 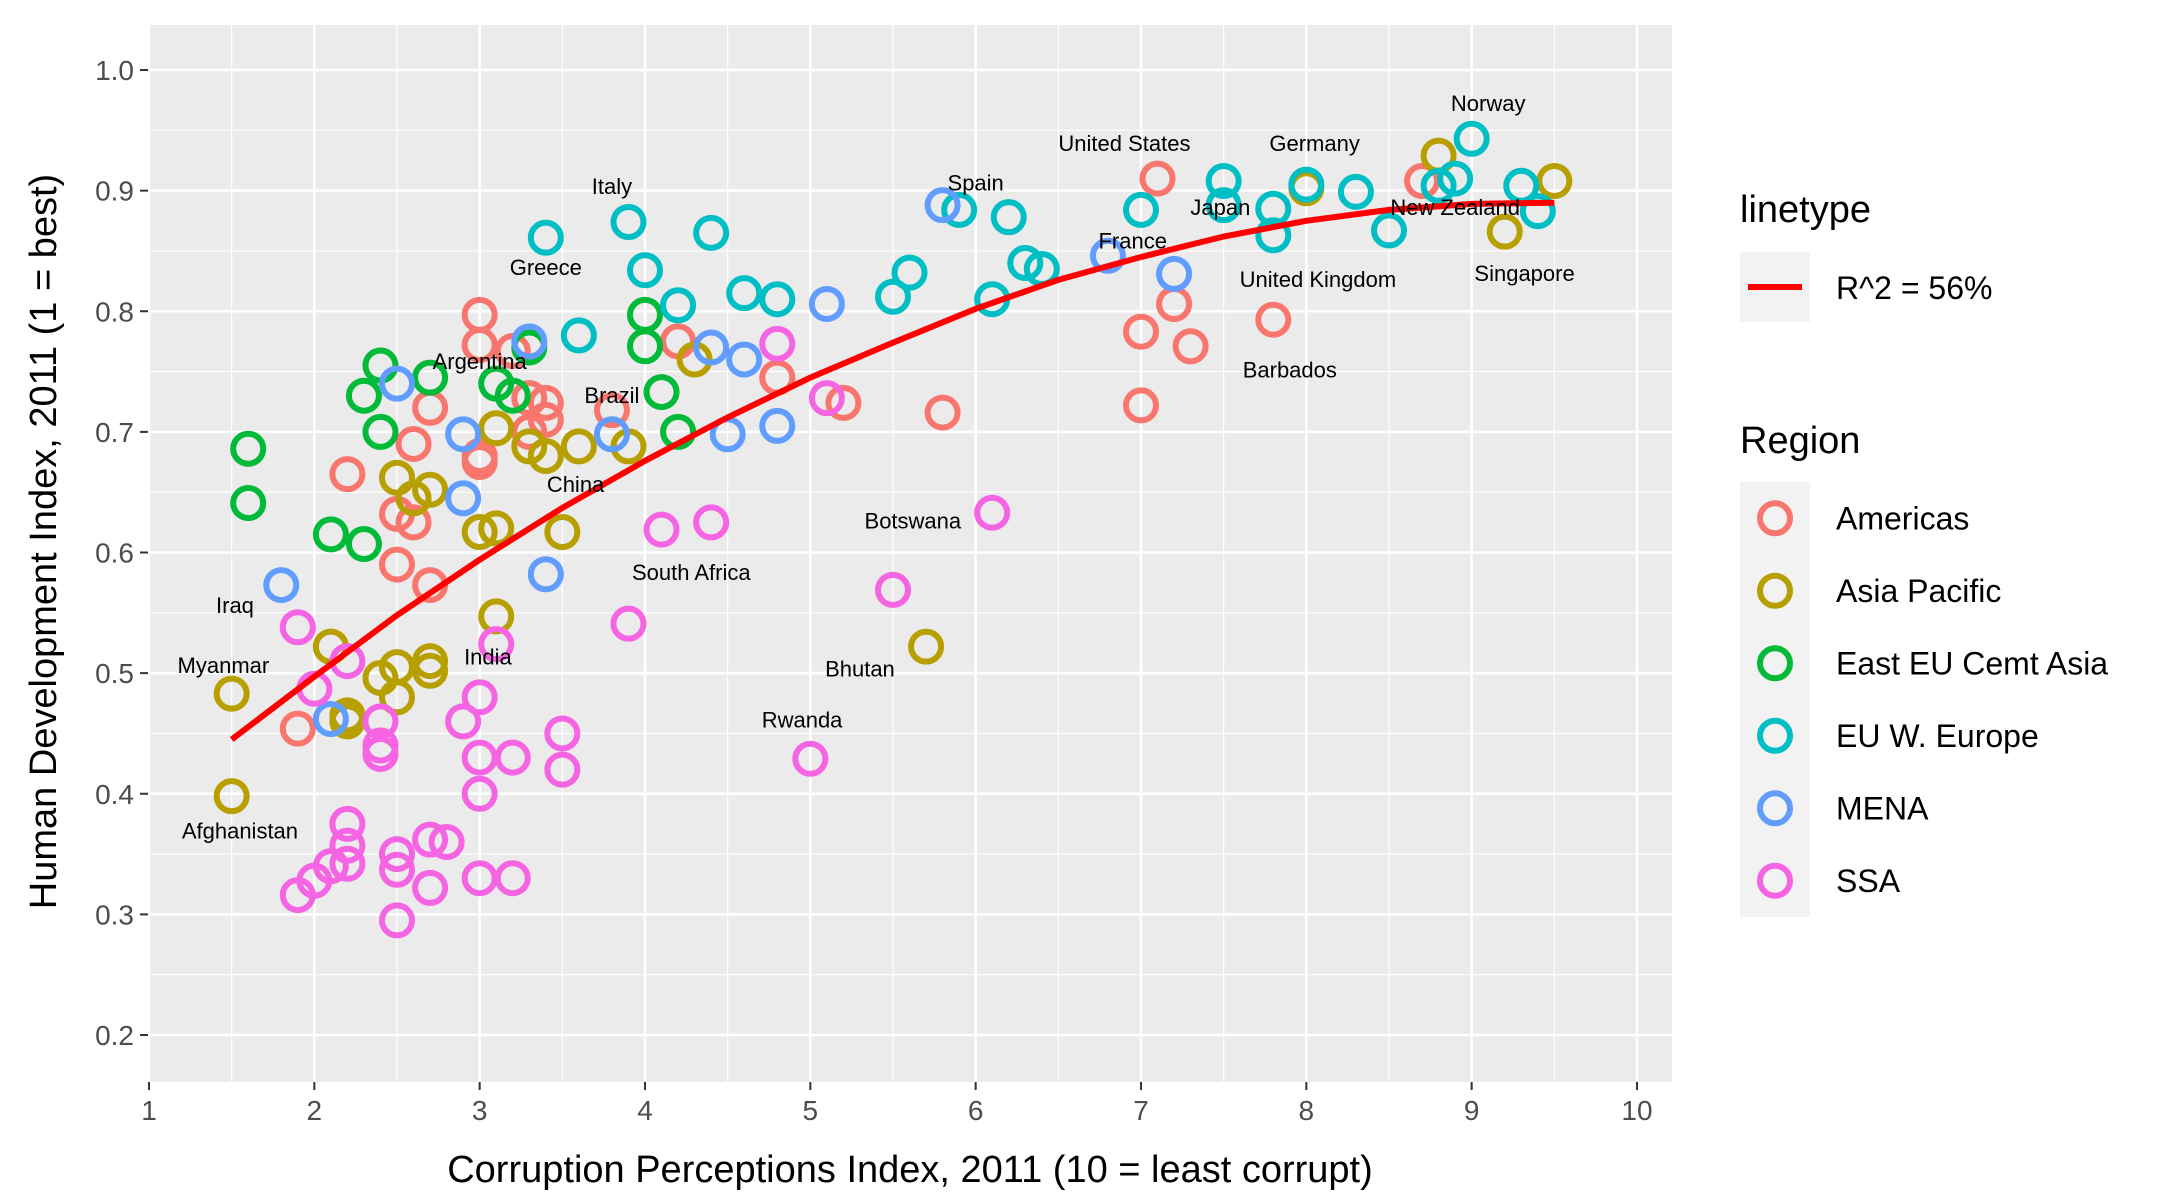 What do you see at coordinates (1472, 1110) in the screenshot?
I see `x-tick-label: 9` at bounding box center [1472, 1110].